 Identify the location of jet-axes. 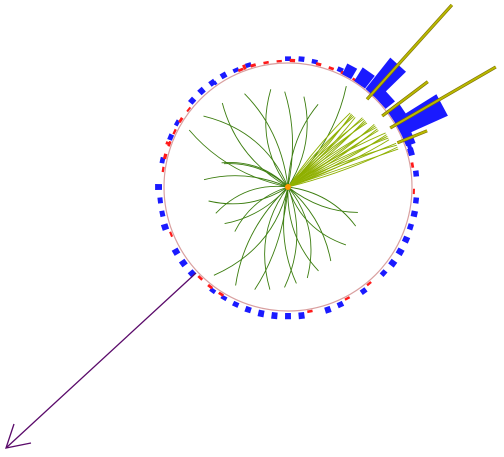
(431, 74).